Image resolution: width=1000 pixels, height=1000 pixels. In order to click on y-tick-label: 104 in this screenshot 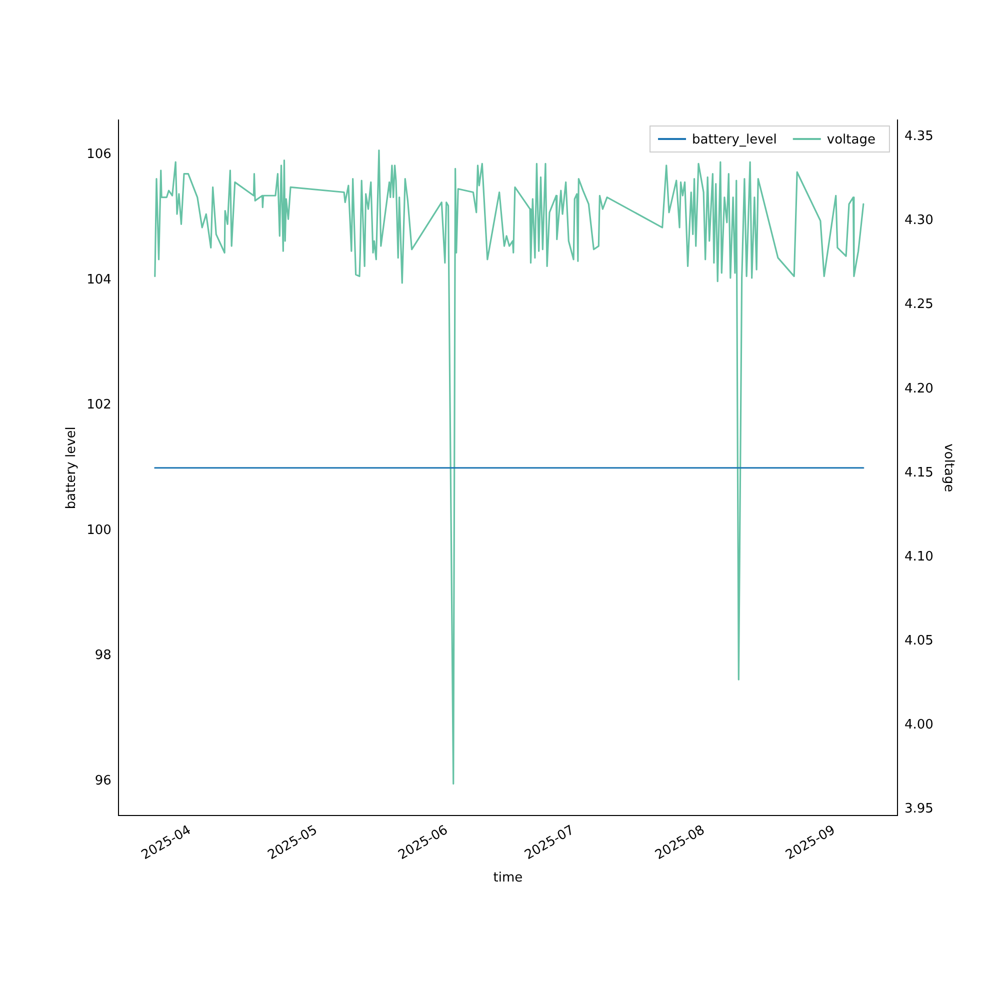, I will do `click(99, 280)`.